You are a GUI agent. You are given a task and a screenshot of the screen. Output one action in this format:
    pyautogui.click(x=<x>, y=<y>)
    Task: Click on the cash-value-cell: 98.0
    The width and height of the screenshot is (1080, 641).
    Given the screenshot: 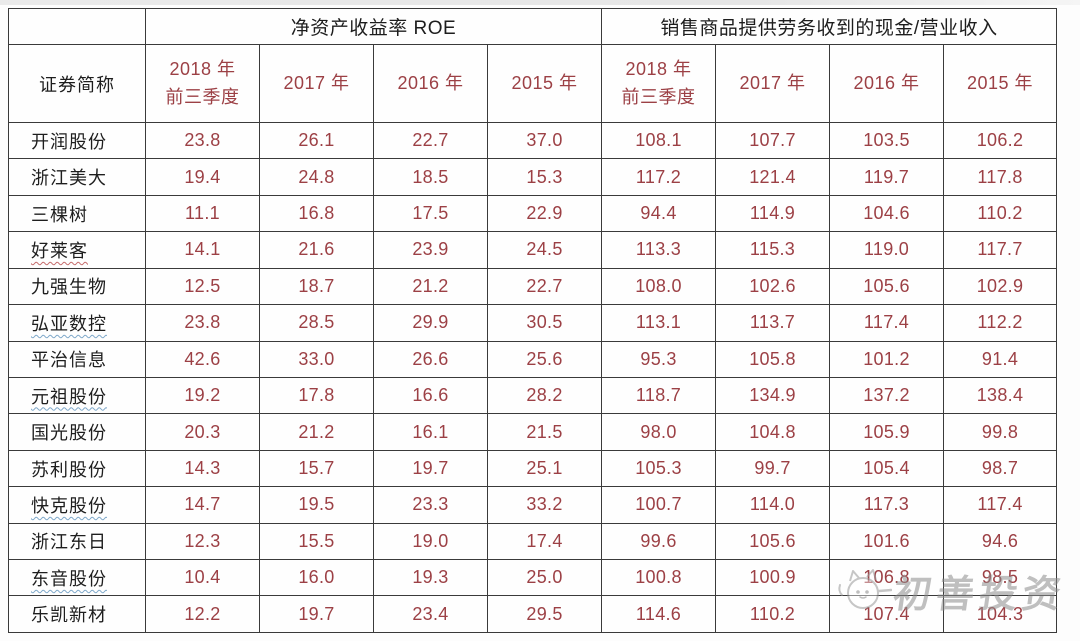 What is the action you would take?
    pyautogui.click(x=659, y=432)
    